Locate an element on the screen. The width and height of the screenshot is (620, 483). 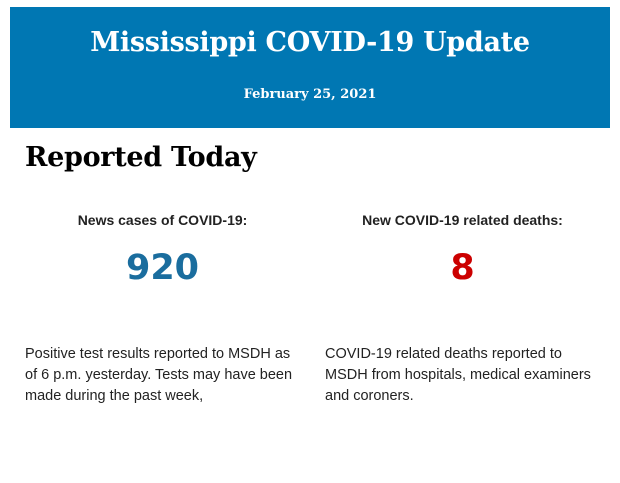
new-cases-value: 920 is located at coordinates (162, 268).